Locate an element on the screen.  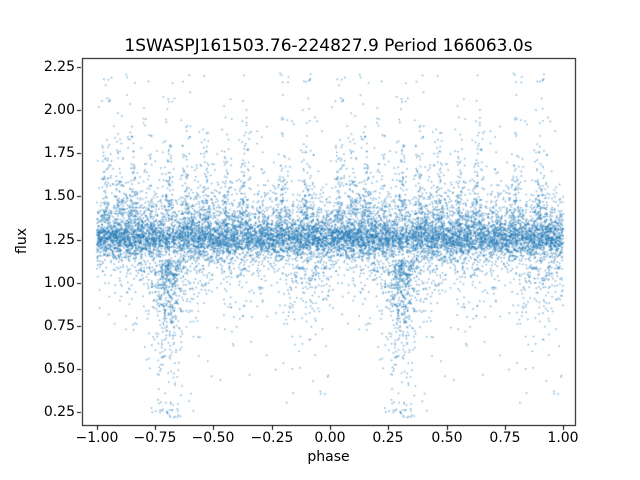
x-tick-label: −0.25 is located at coordinates (272, 438).